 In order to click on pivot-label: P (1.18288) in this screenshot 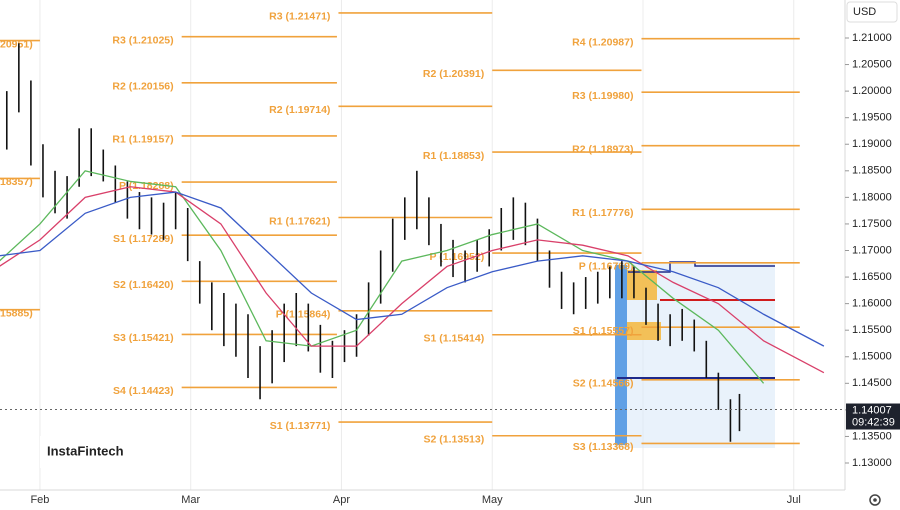, I will do `click(146, 186)`.